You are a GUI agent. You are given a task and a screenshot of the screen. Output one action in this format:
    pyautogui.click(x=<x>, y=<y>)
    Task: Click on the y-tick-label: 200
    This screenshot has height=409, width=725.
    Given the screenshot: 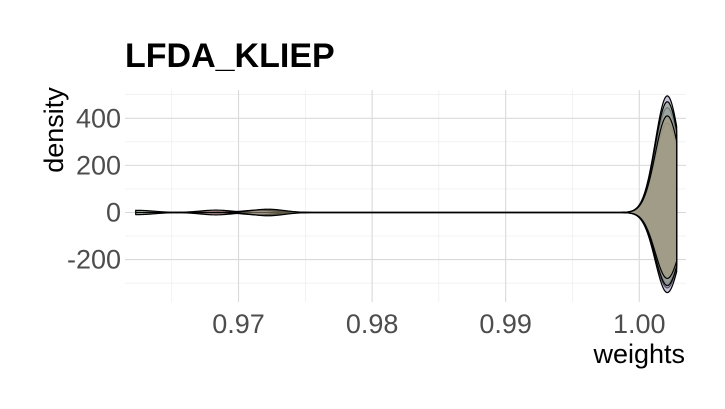 What is the action you would take?
    pyautogui.click(x=98, y=165)
    